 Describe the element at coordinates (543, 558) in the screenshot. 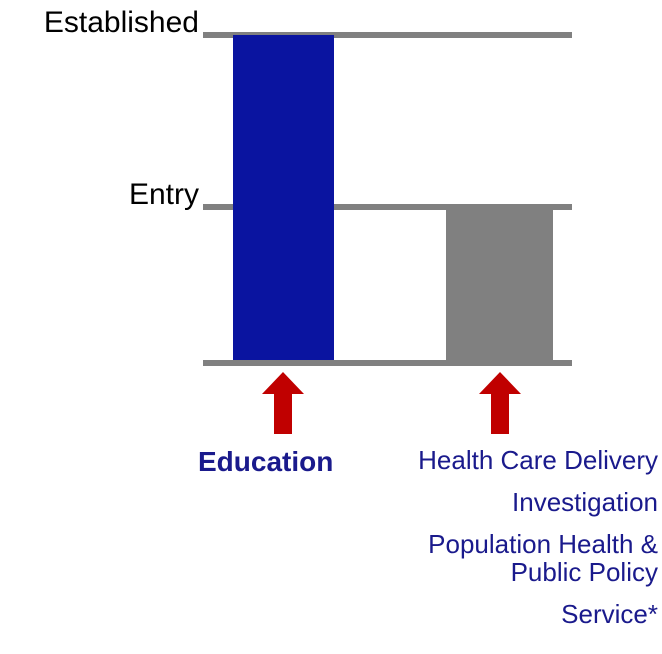

I see `category-label-population-health: Population Health & Public Policy` at that location.